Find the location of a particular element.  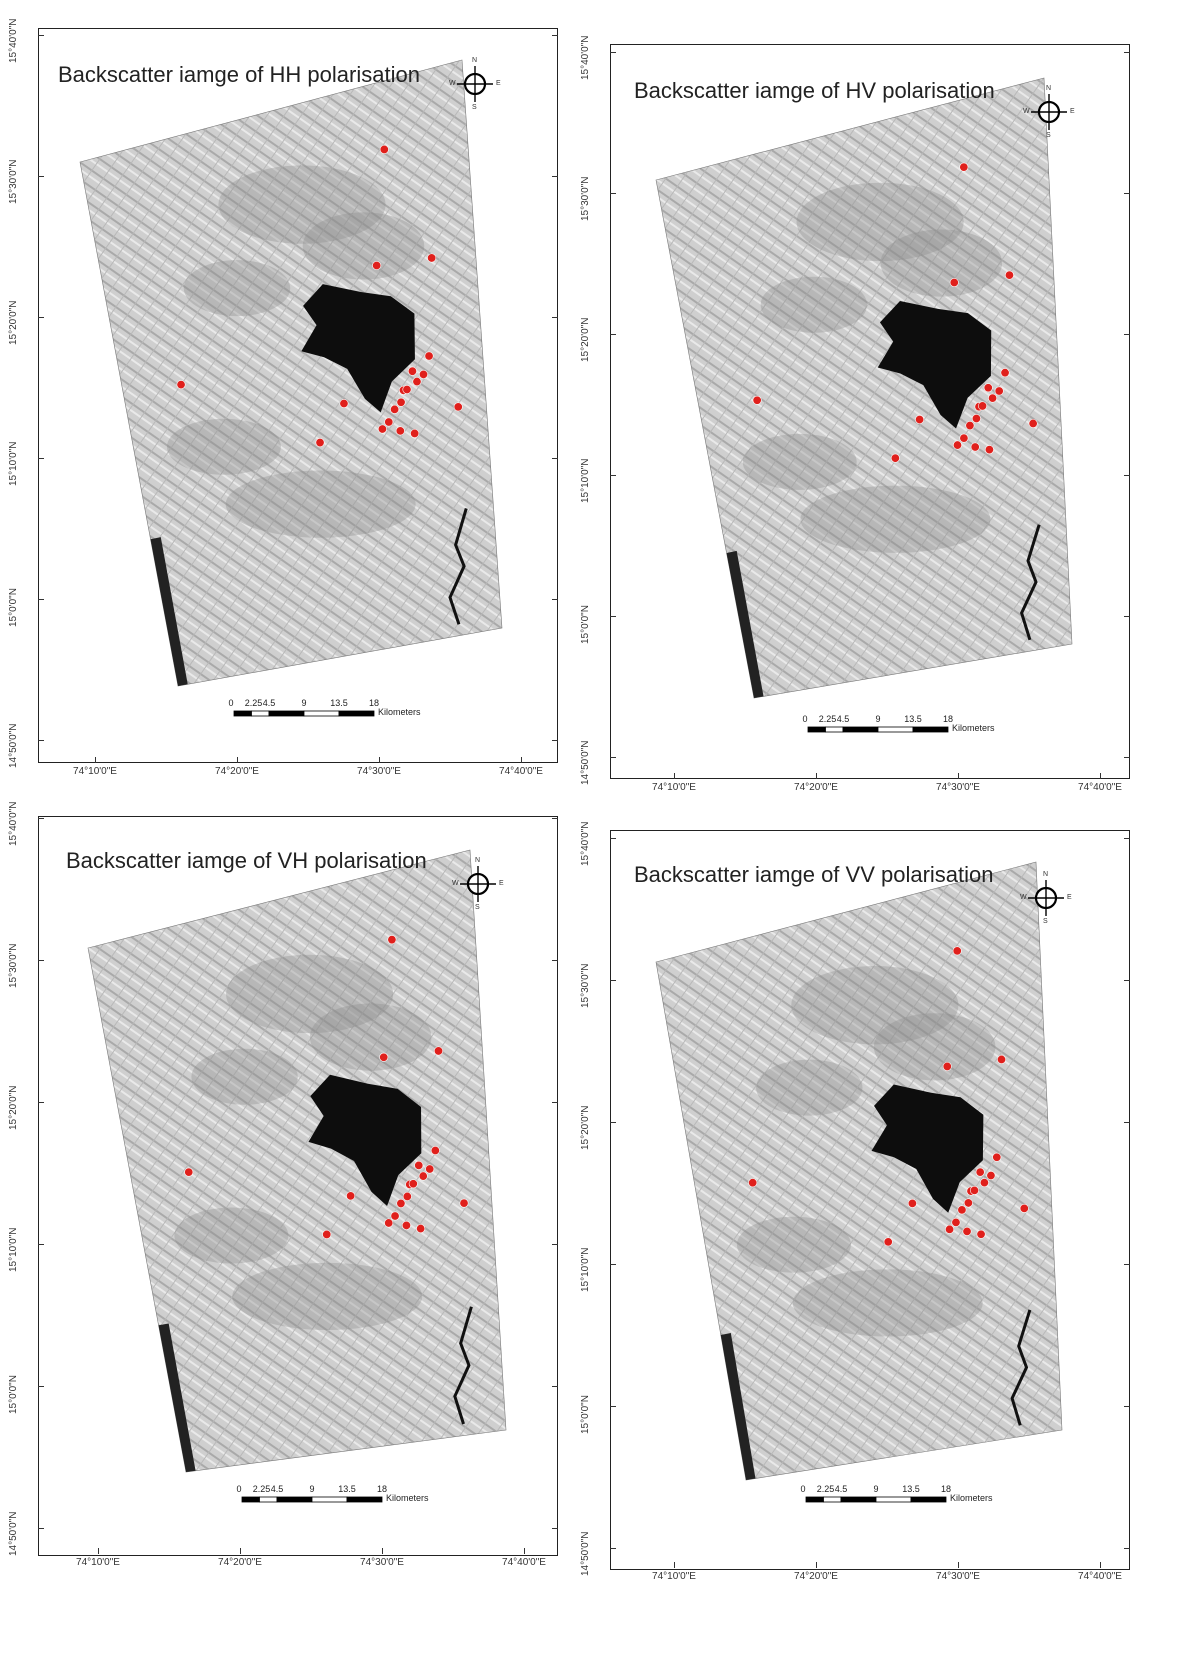

scale-bar-label: 13.5 is located at coordinates (347, 1489).